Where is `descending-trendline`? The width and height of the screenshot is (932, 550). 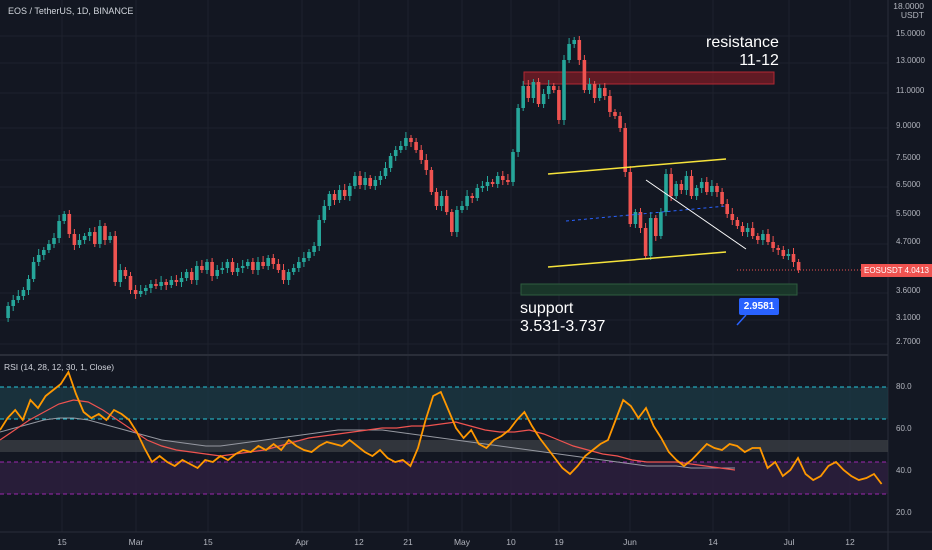 descending-trendline is located at coordinates (696, 214).